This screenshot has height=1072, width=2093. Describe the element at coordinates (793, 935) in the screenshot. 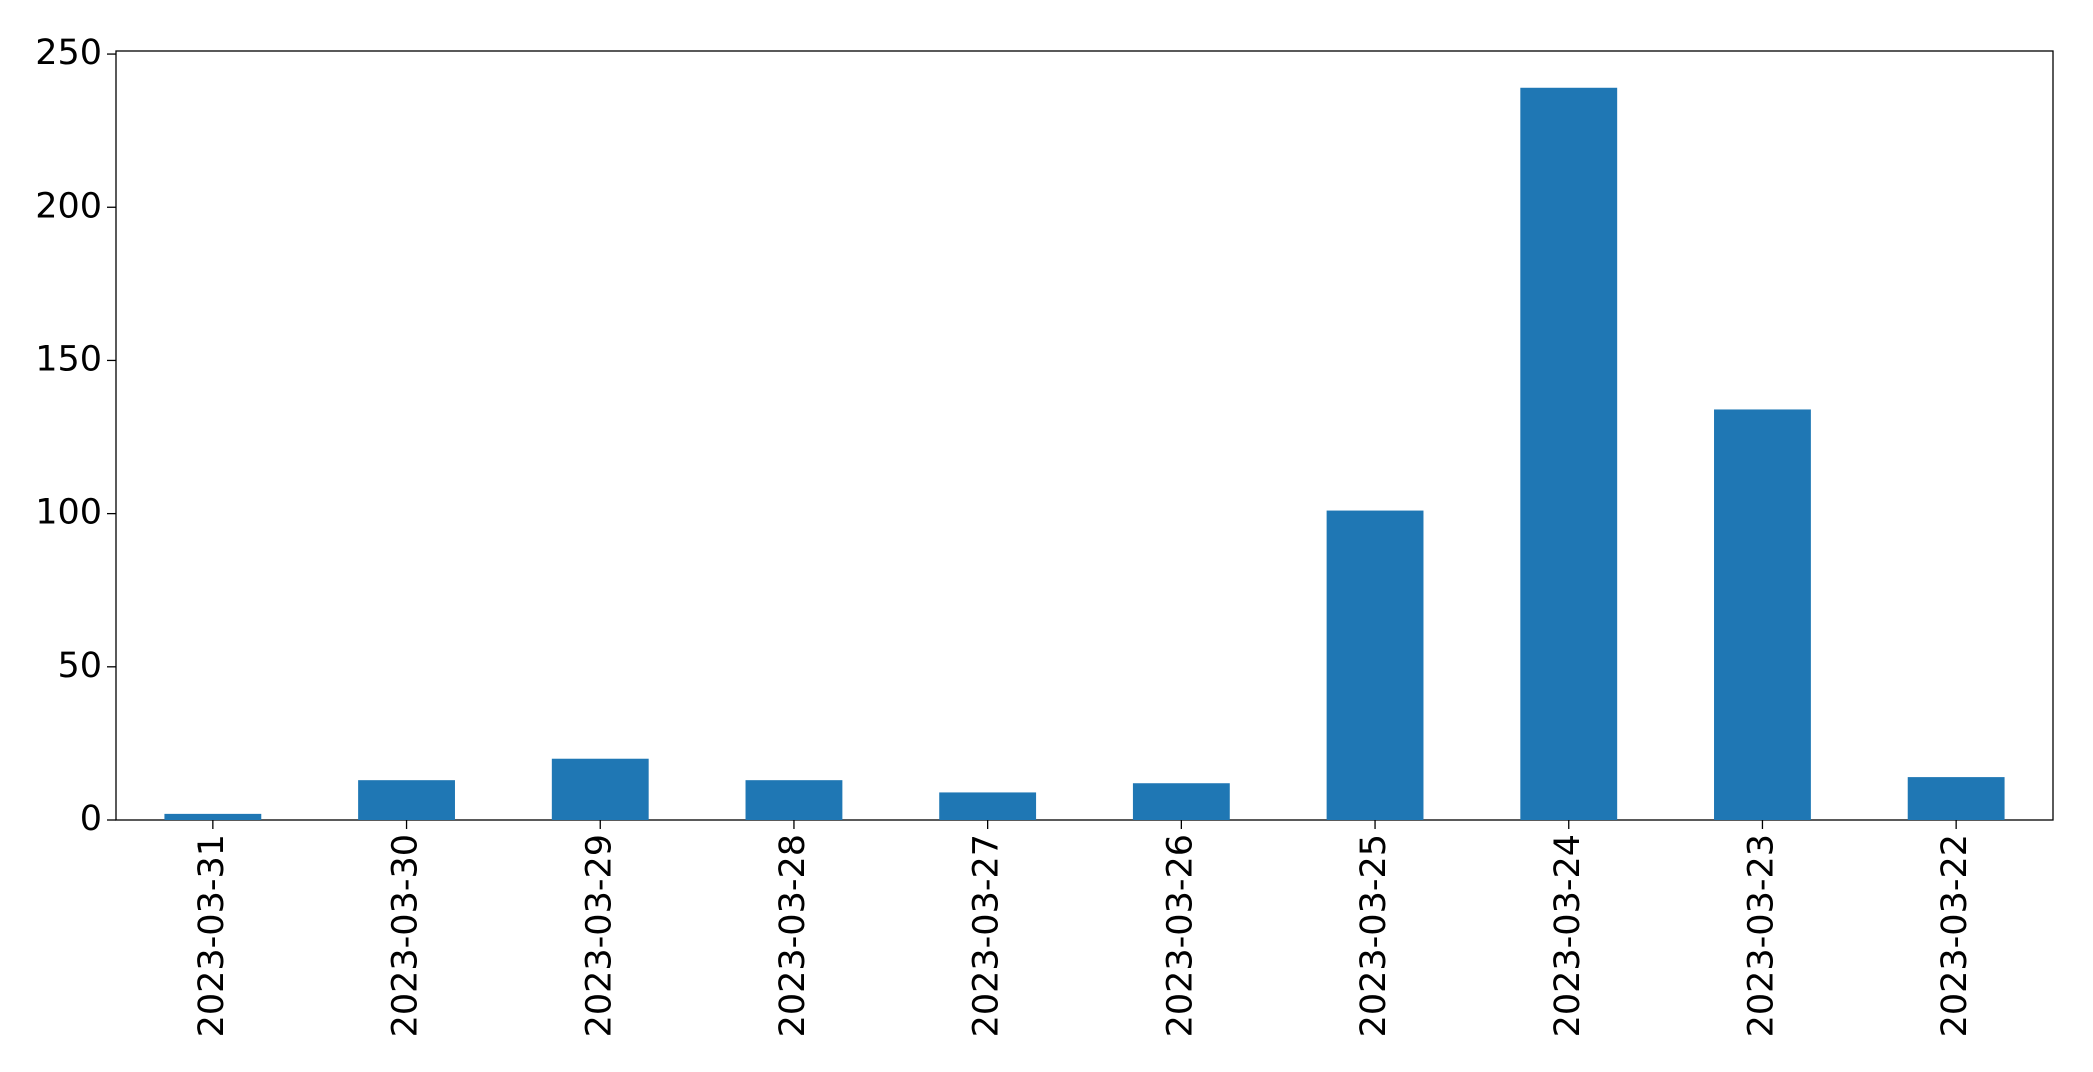

I see `x-tick-label: 2023-03-28` at that location.